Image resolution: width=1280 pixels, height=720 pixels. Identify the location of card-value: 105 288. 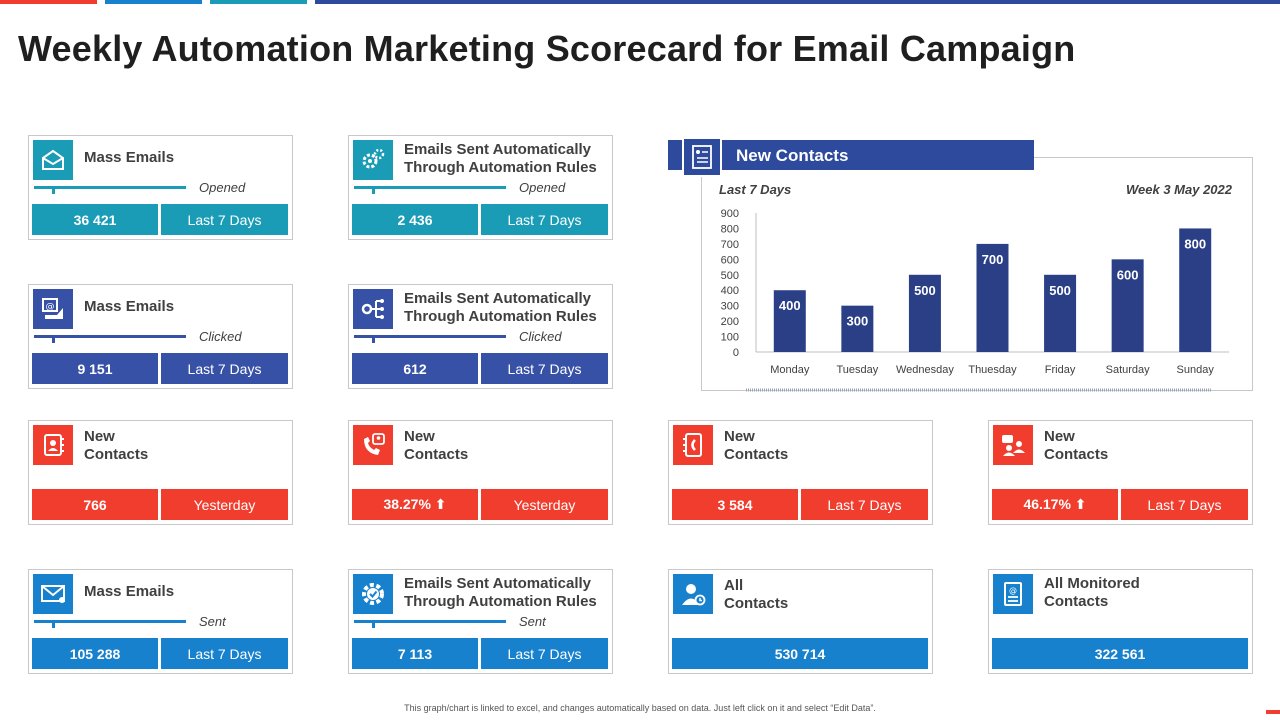
(95, 653).